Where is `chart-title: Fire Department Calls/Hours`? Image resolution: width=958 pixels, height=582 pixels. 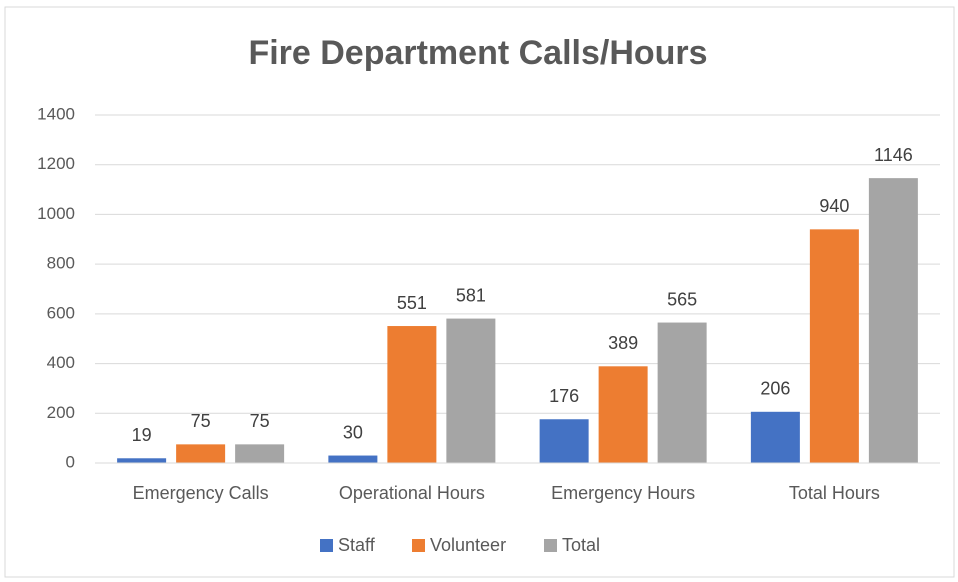 chart-title: Fire Department Calls/Hours is located at coordinates (477, 53).